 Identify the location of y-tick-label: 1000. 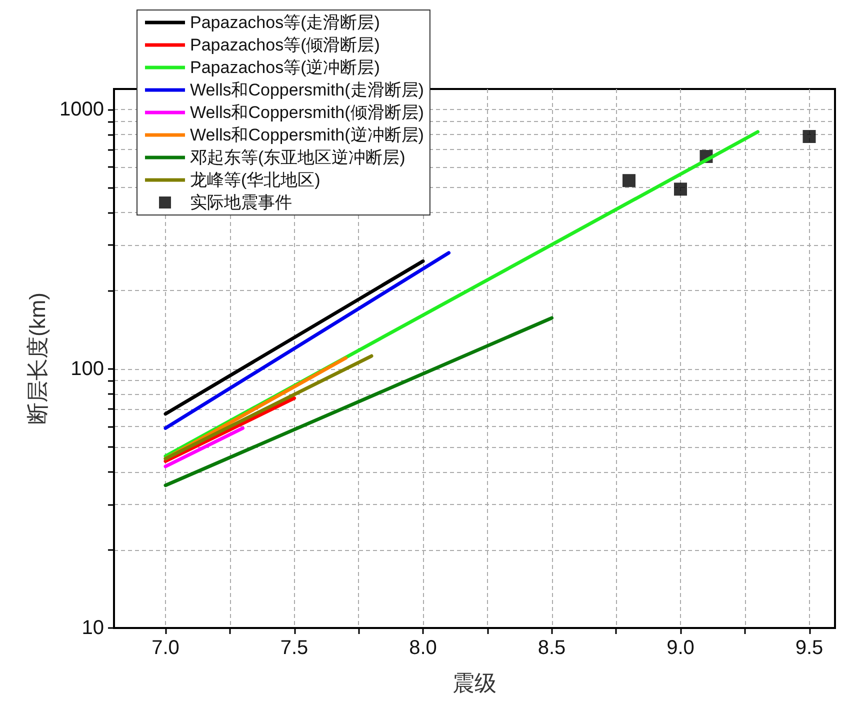
(82, 109).